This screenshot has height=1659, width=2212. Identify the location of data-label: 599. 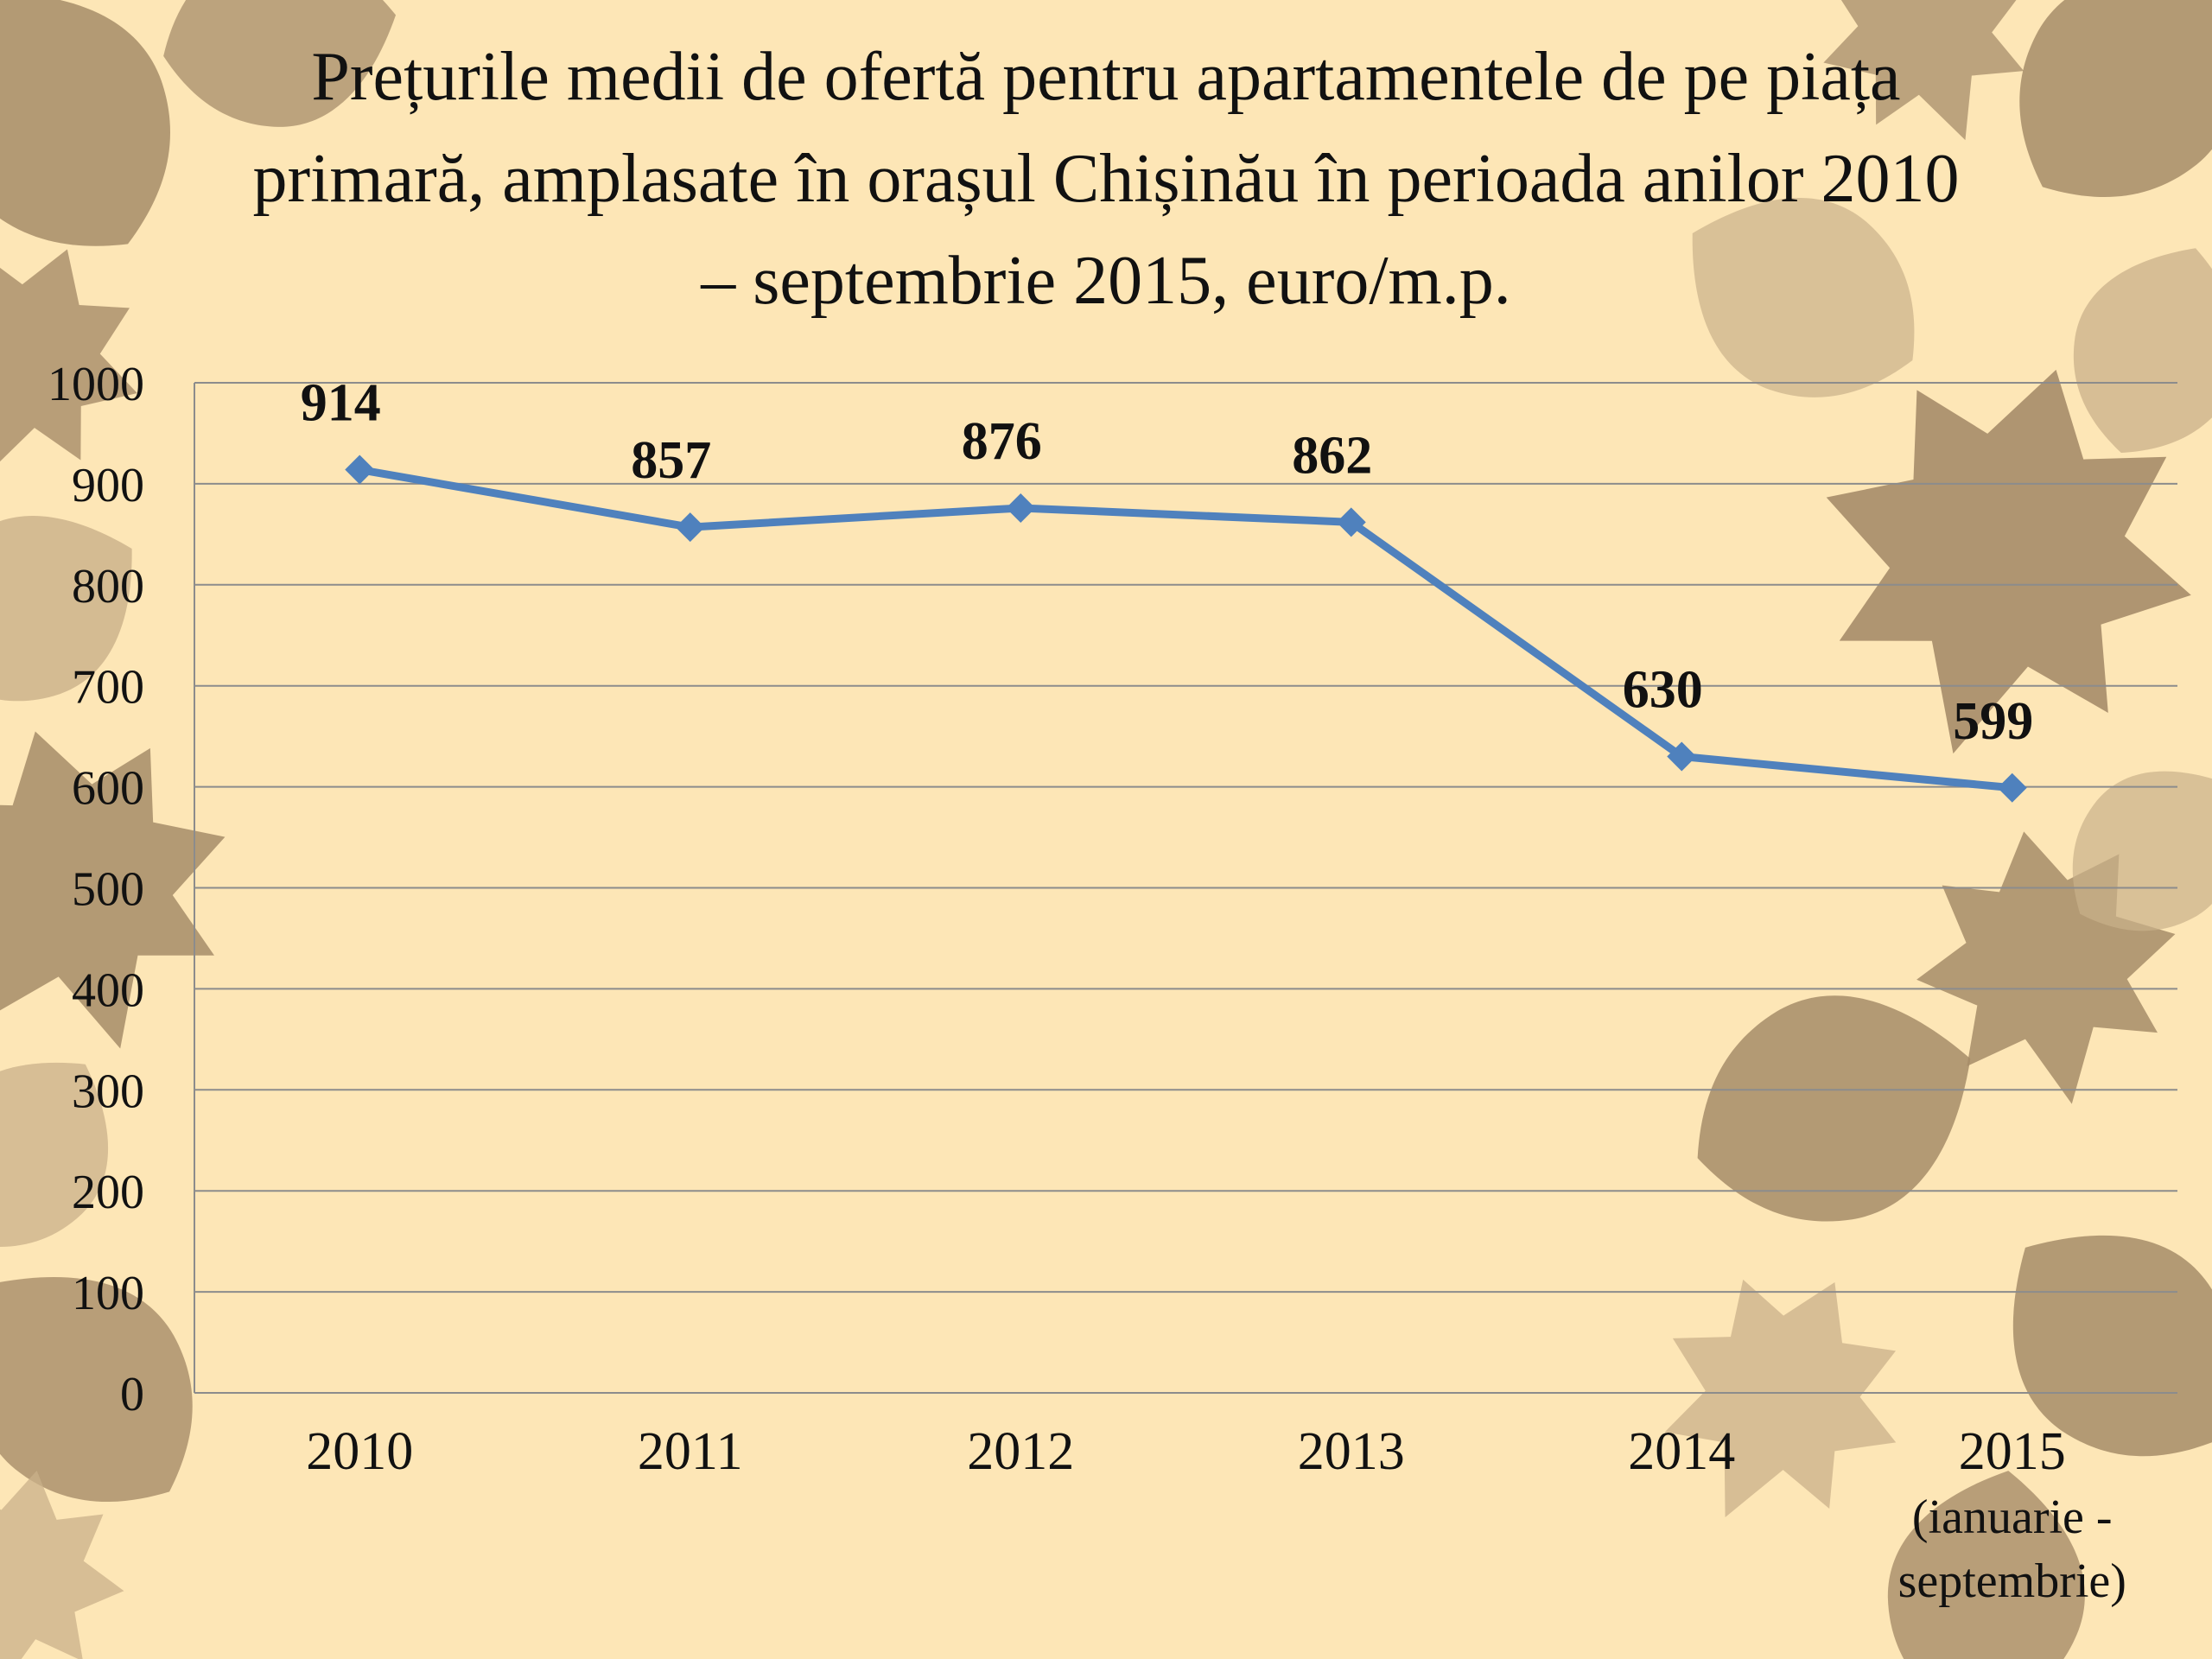
(1993, 721).